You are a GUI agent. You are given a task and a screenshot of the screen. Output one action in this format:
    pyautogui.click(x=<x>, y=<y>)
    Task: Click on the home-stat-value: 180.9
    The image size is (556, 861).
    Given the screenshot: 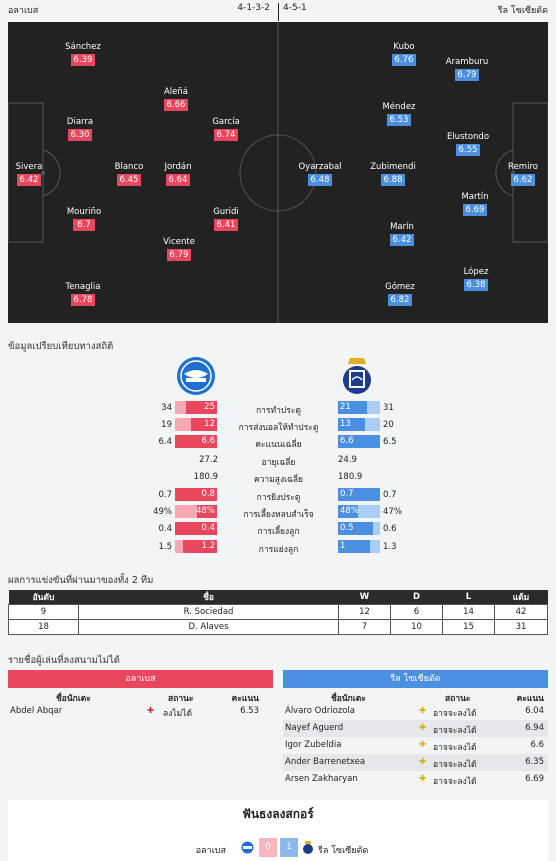 What is the action you would take?
    pyautogui.click(x=205, y=477)
    